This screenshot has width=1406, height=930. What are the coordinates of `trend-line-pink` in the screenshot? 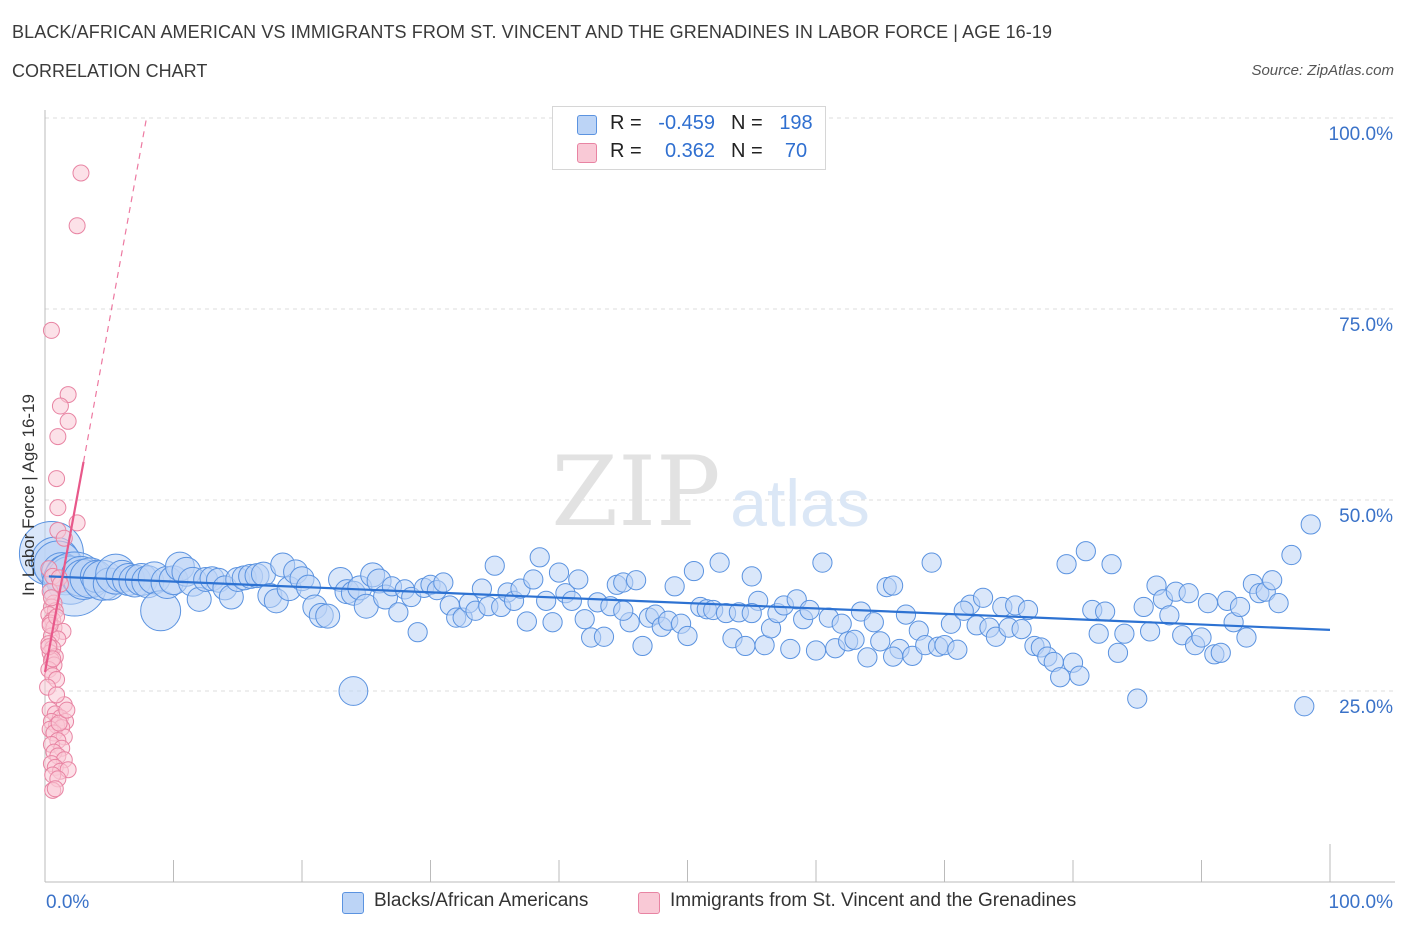 It's located at (64, 567).